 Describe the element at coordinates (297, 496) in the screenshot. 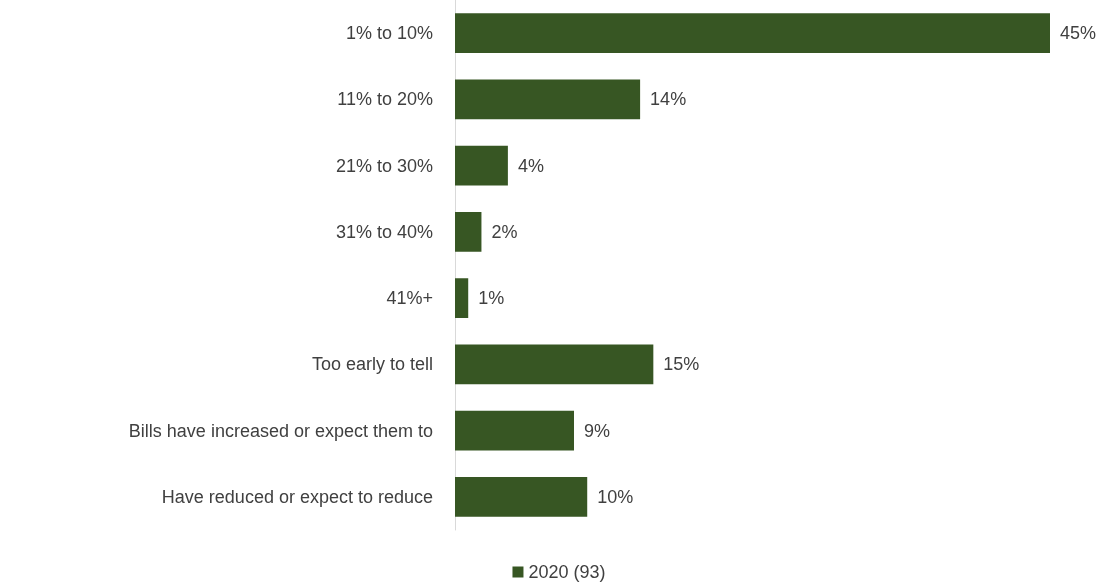

I see `y-tick-label: Have reduced or expect to reduce` at that location.